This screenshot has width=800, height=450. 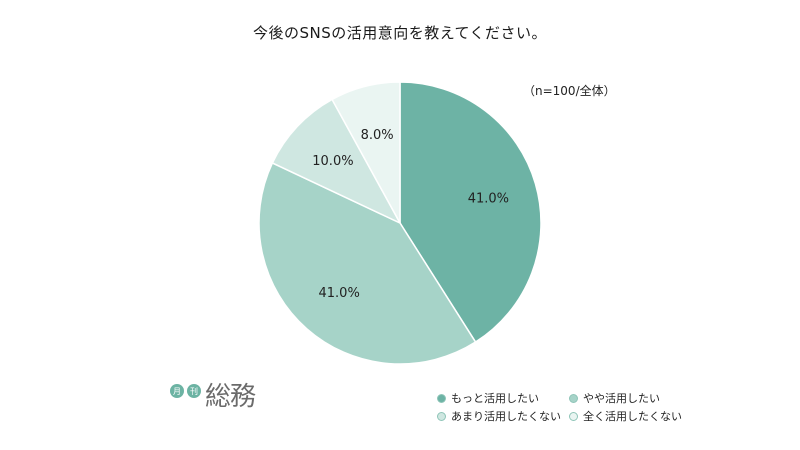 I want to click on chart-title: 今後のSNSの活用意向を教えてください。, so click(x=400, y=33).